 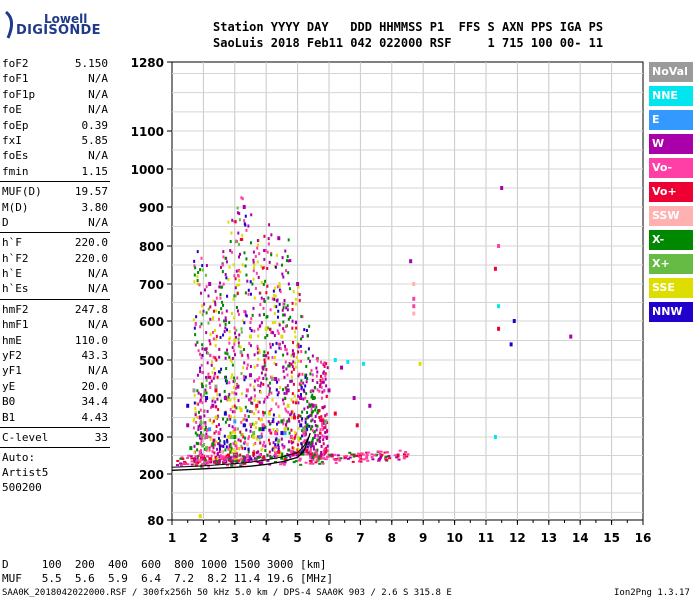 What do you see at coordinates (15, 171) in the screenshot?
I see `param-name: fmin` at bounding box center [15, 171].